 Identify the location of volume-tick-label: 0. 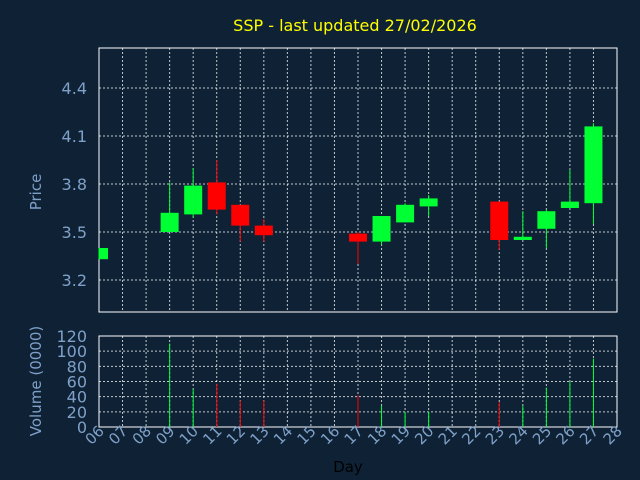
(82, 427).